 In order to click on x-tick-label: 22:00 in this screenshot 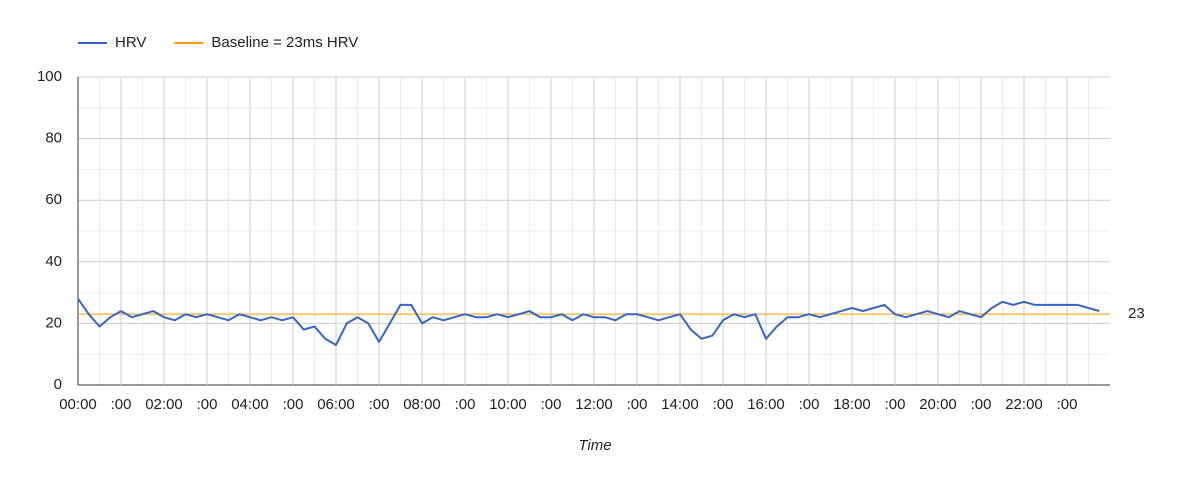, I will do `click(1024, 404)`.